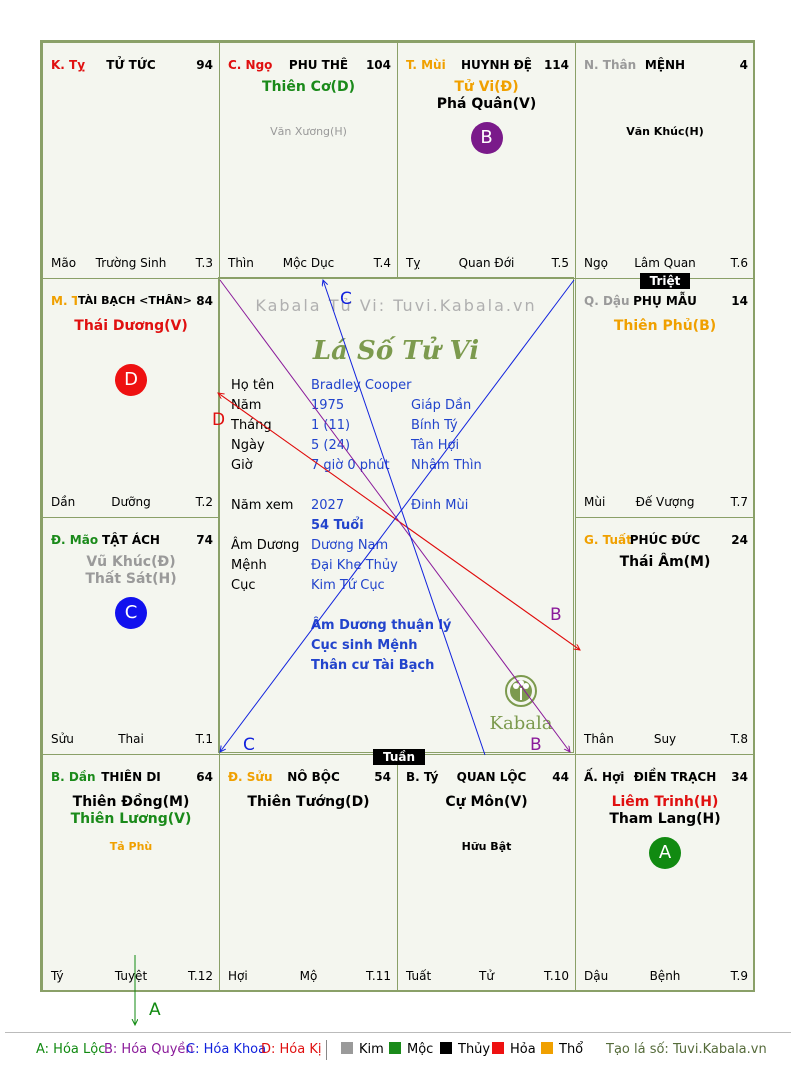 Image resolution: width=796 pixels, height=1070 pixels. What do you see at coordinates (348, 585) in the screenshot?
I see `info-value: Kim Tứ Cục` at bounding box center [348, 585].